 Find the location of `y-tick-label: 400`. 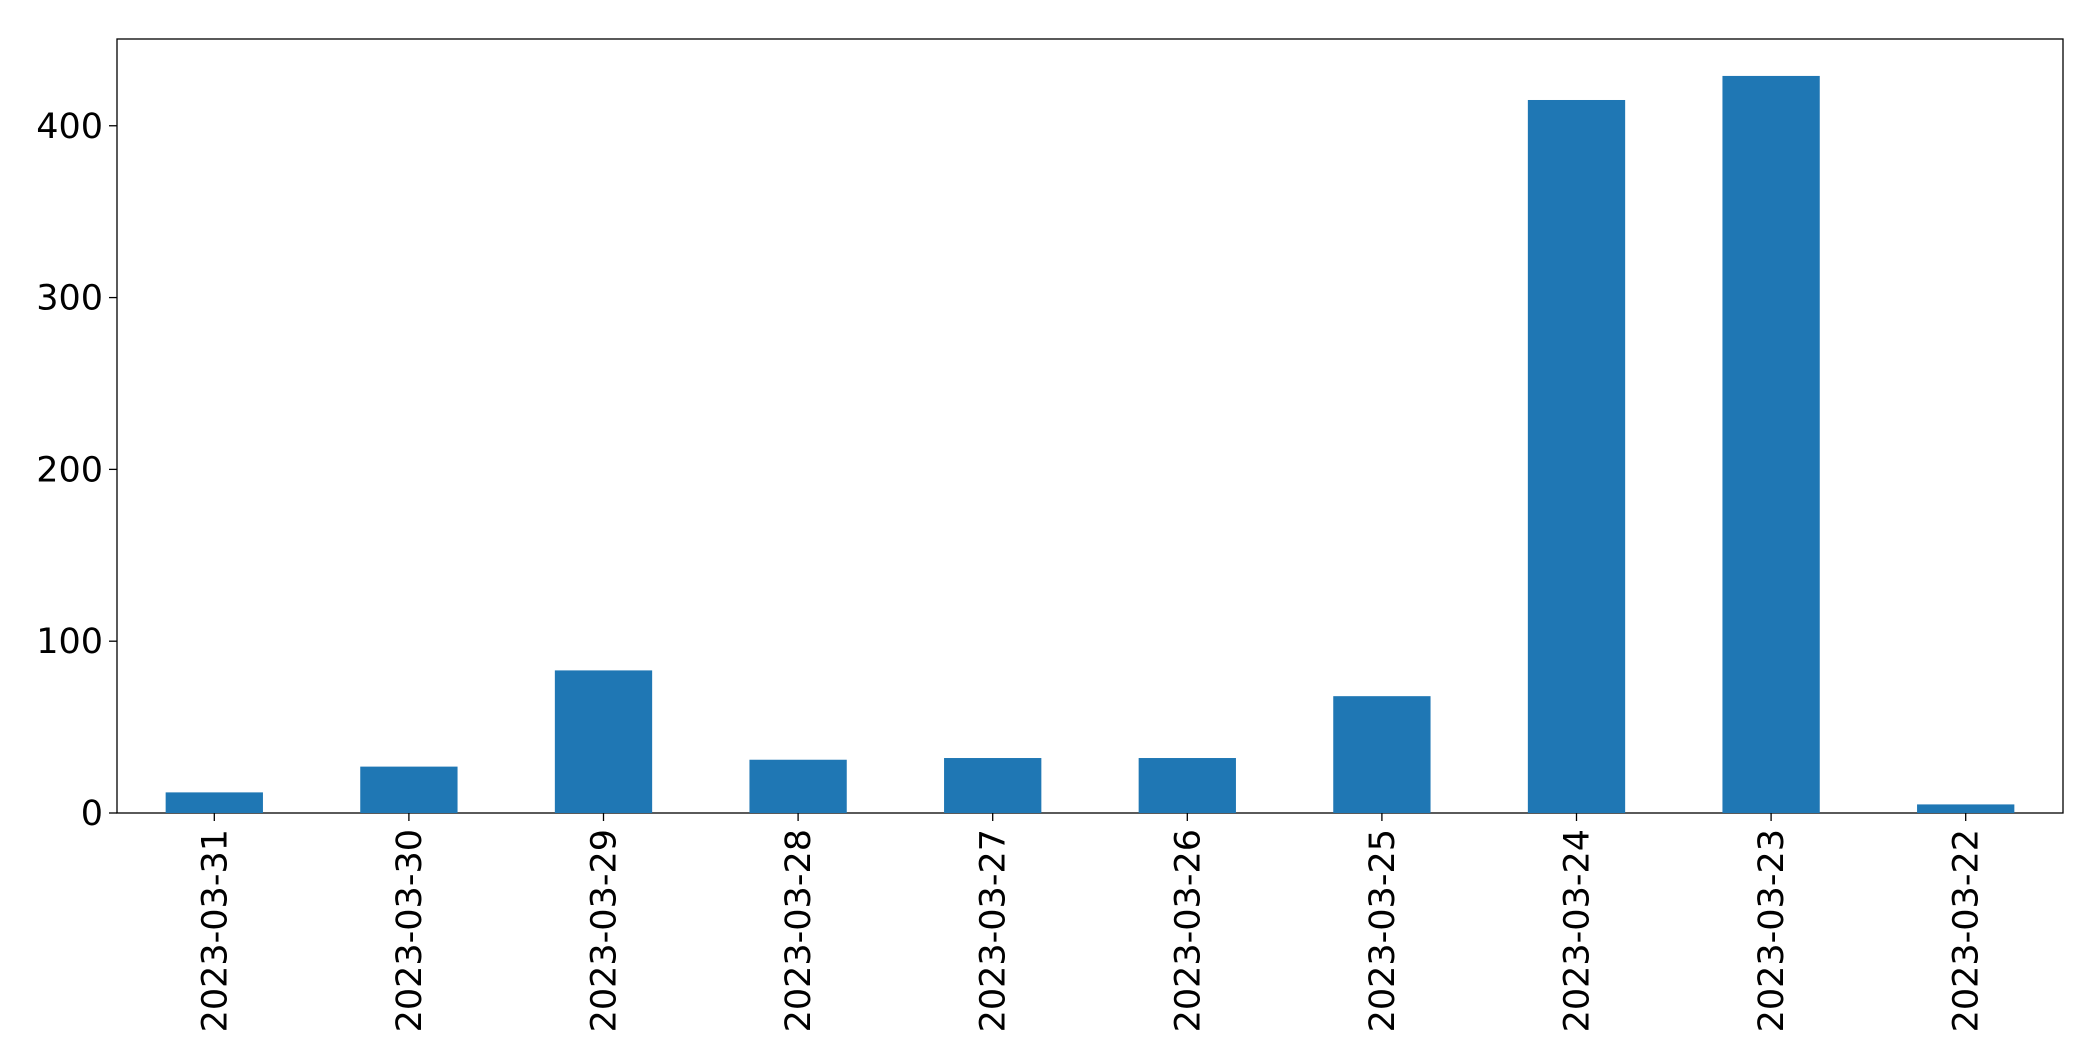

y-tick-label: 400 is located at coordinates (69, 127).